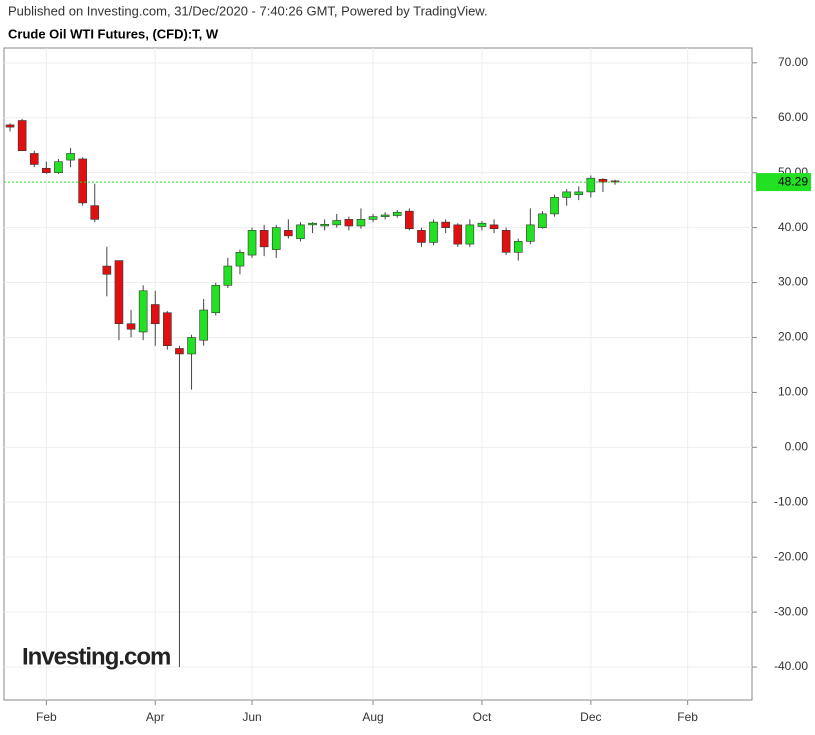 This screenshot has height=735, width=815. Describe the element at coordinates (793, 62) in the screenshot. I see `y-tick-label: 70.00` at that location.